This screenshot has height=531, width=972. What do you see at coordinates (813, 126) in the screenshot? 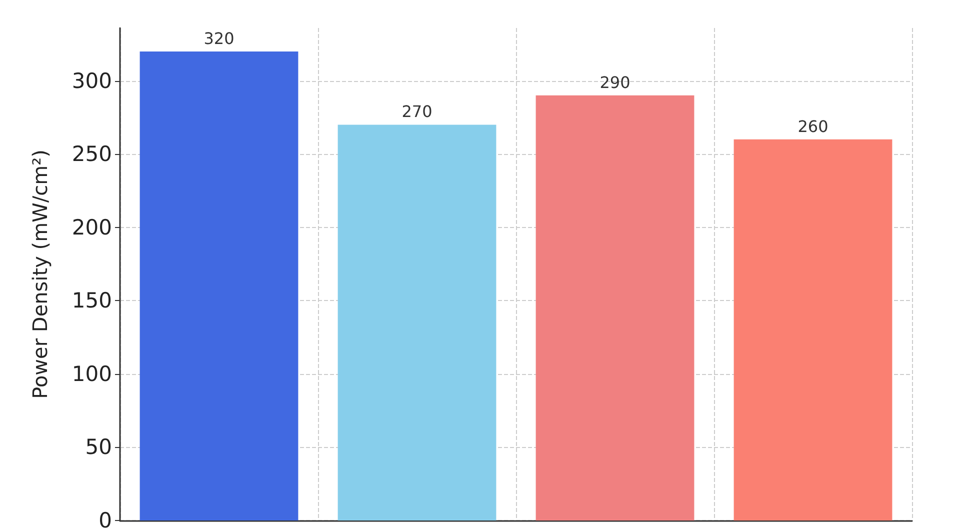
I see `data-label: 260` at bounding box center [813, 126].